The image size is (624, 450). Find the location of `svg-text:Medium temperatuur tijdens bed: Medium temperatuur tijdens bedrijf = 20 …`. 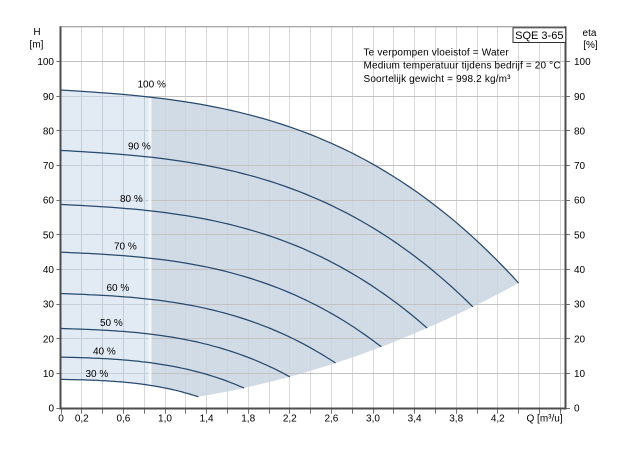

svg-text:Medium temperatuur tijdens bed: Medium temperatuur tijdens bedrijf = 20 … is located at coordinates (462, 66).